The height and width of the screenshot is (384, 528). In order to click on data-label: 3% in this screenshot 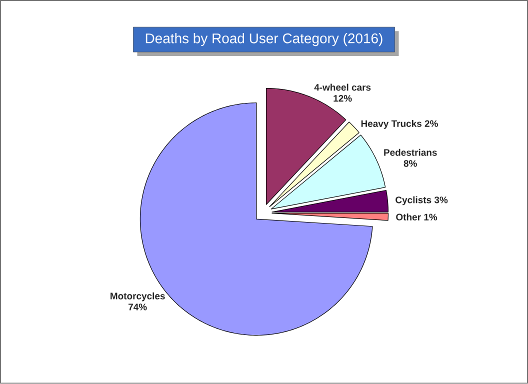, I will do `click(441, 200)`.